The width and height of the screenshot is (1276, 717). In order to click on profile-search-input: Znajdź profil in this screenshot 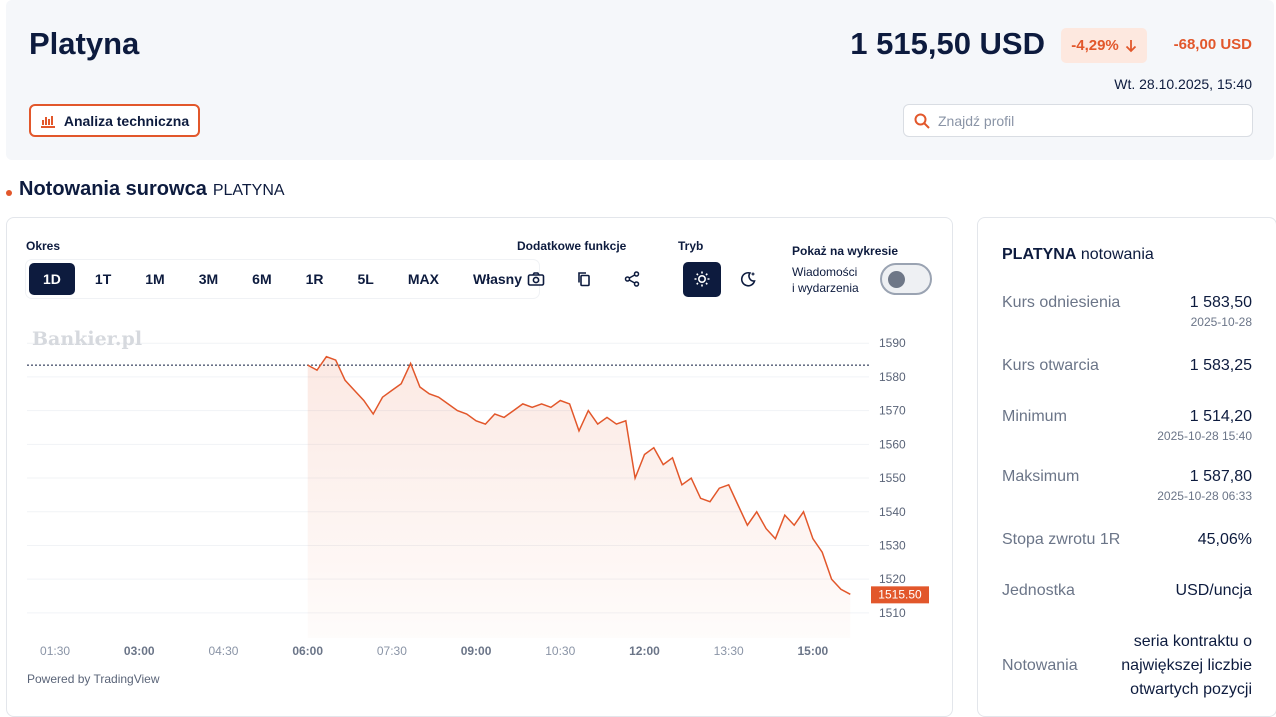, I will do `click(1078, 120)`.